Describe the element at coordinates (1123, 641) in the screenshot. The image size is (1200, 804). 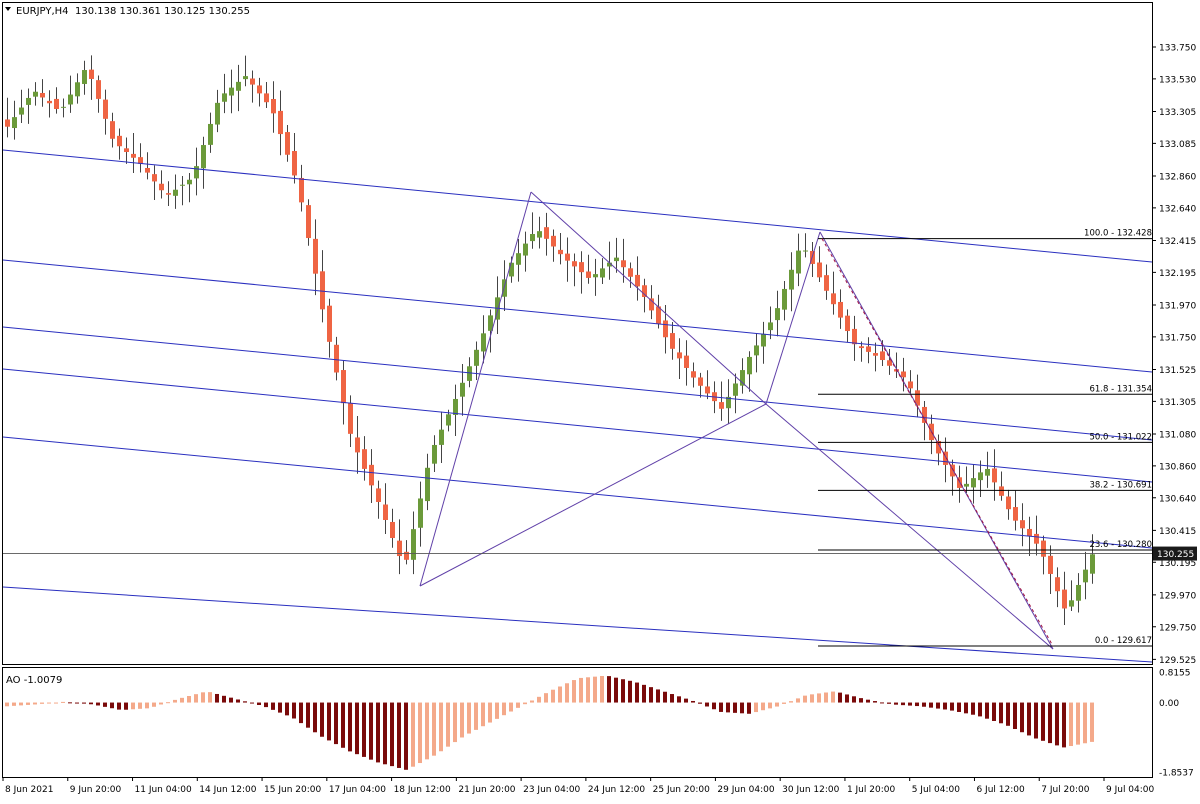
I see `fib-level-label: 0.0 - 129.617` at that location.